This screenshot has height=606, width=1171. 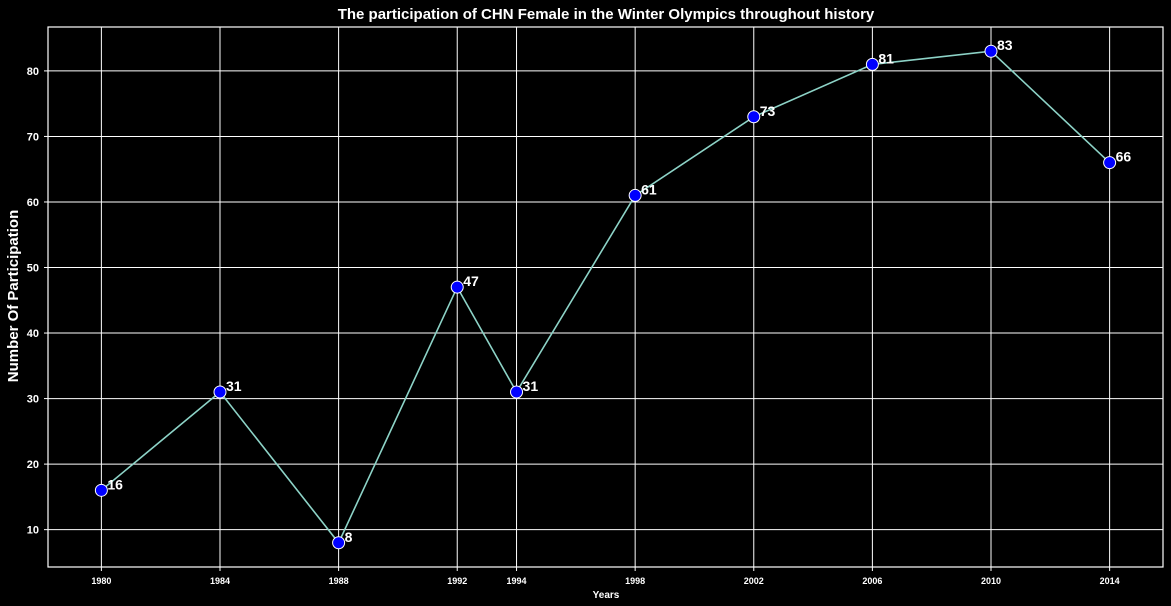 I want to click on y-tick-label: 80, so click(x=33, y=72).